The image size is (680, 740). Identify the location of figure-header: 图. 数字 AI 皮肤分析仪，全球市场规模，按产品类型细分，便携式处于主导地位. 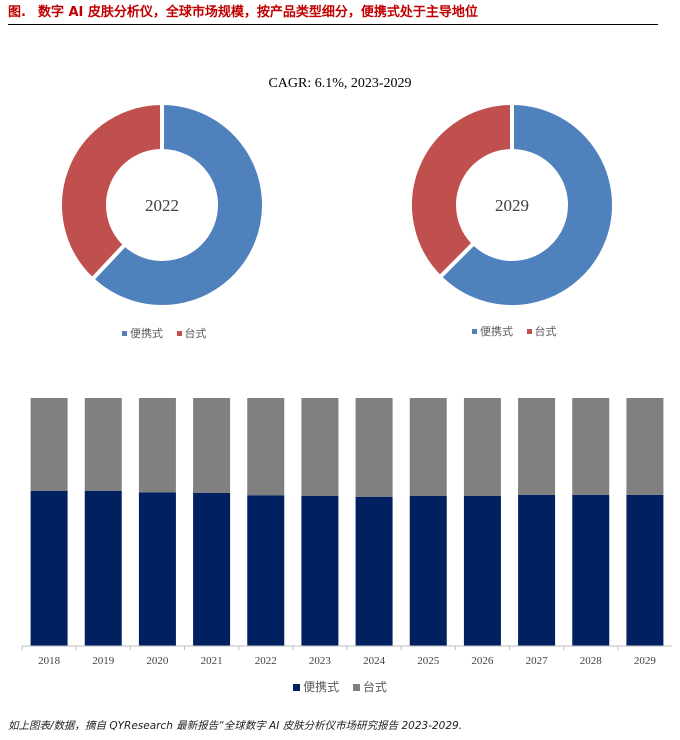
(333, 14).